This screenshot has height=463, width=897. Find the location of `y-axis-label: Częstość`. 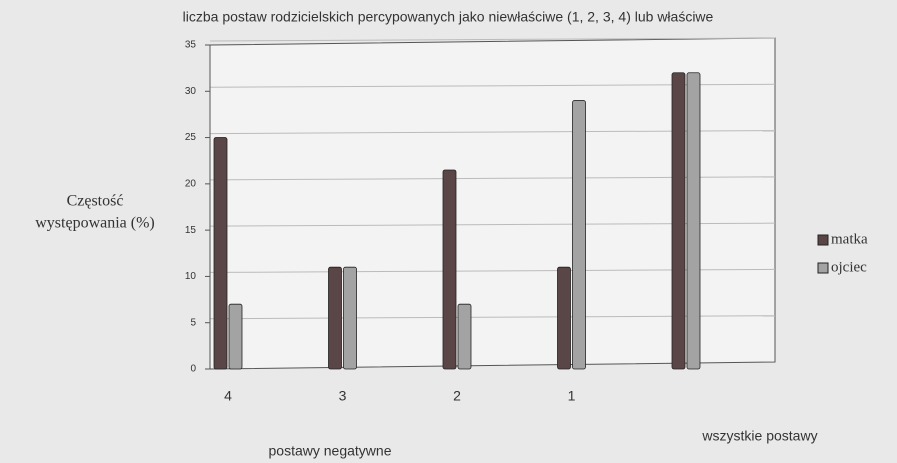

y-axis-label: Częstość is located at coordinates (95, 201).